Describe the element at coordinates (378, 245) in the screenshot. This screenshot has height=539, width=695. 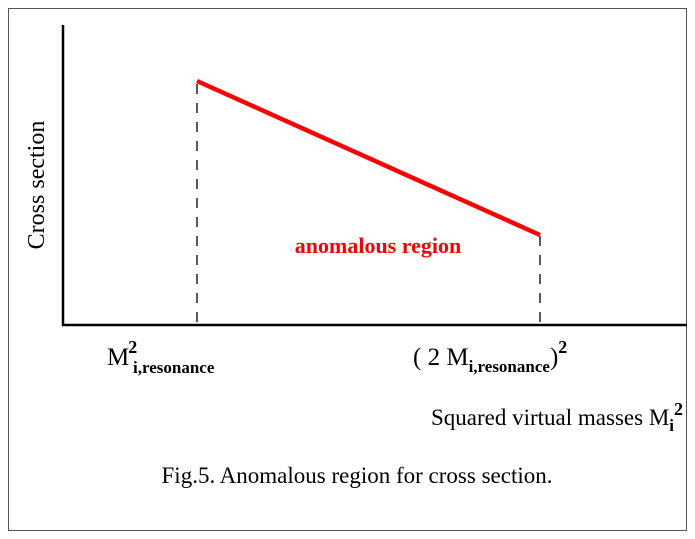
I see `annotation: anomalous region` at that location.